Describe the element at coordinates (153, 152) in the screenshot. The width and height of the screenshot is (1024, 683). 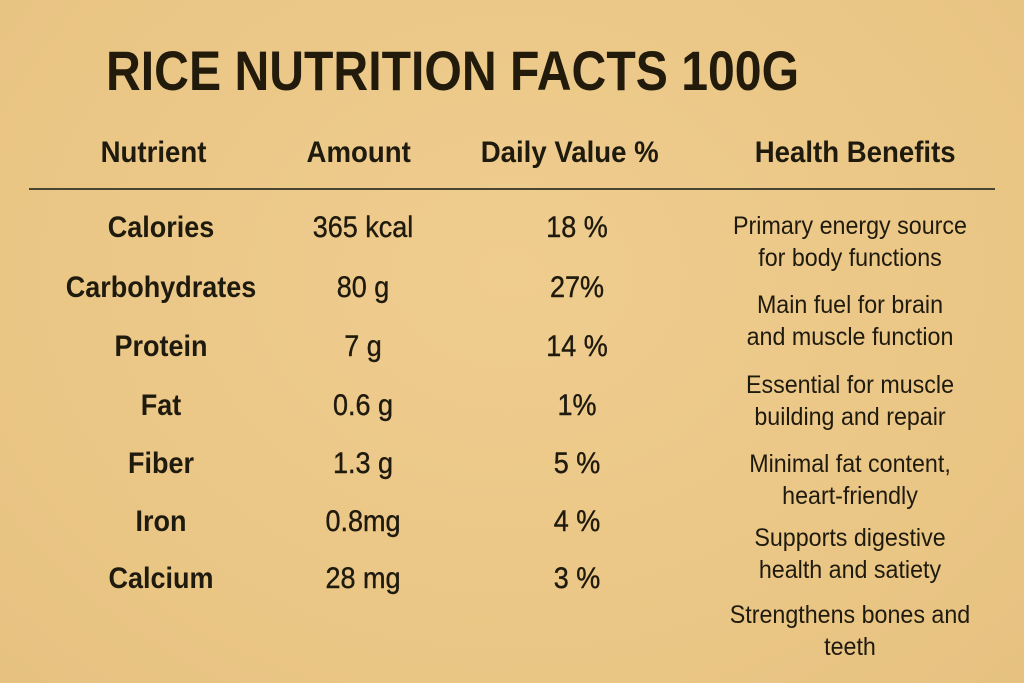
I see `header-nutrient: Nutrient` at that location.